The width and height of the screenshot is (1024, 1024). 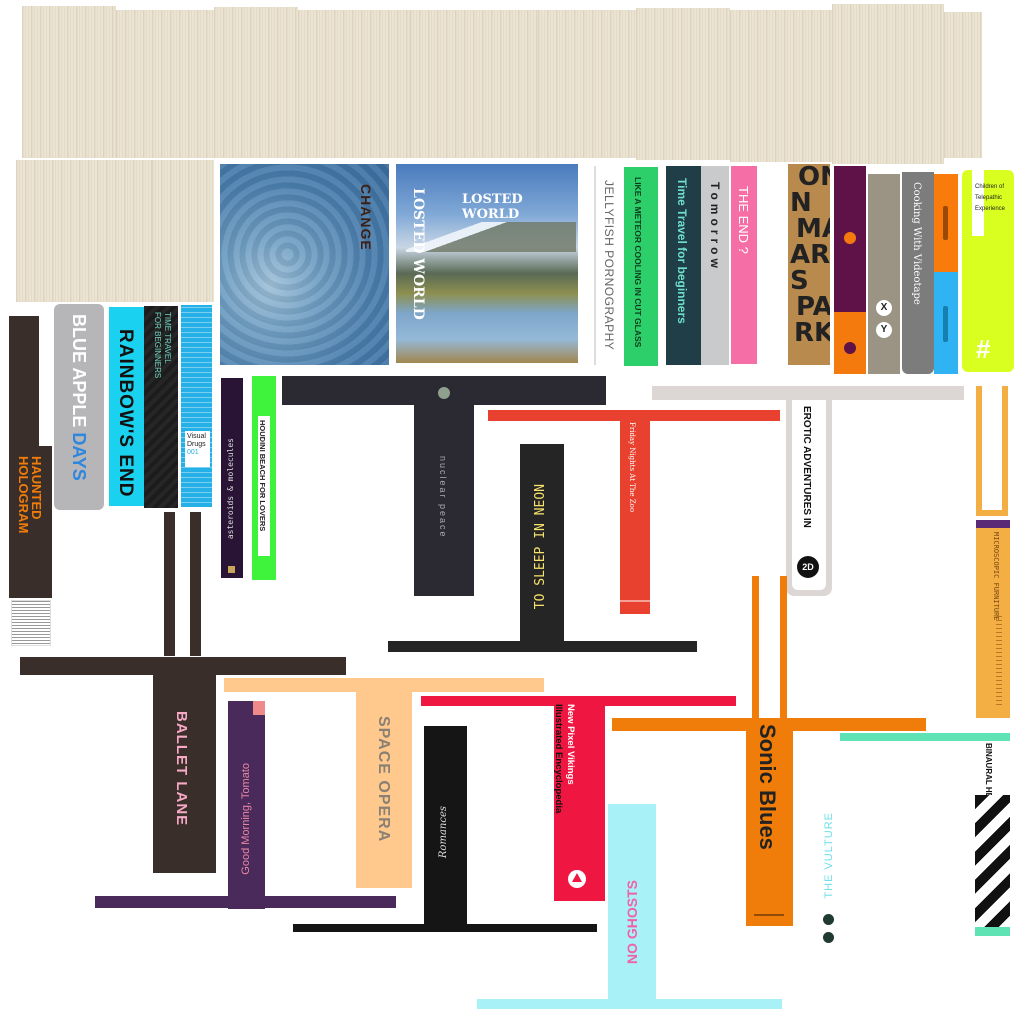 What do you see at coordinates (806, 467) in the screenshot?
I see `erotic-title: EROTIC ADVENTURES IN` at bounding box center [806, 467].